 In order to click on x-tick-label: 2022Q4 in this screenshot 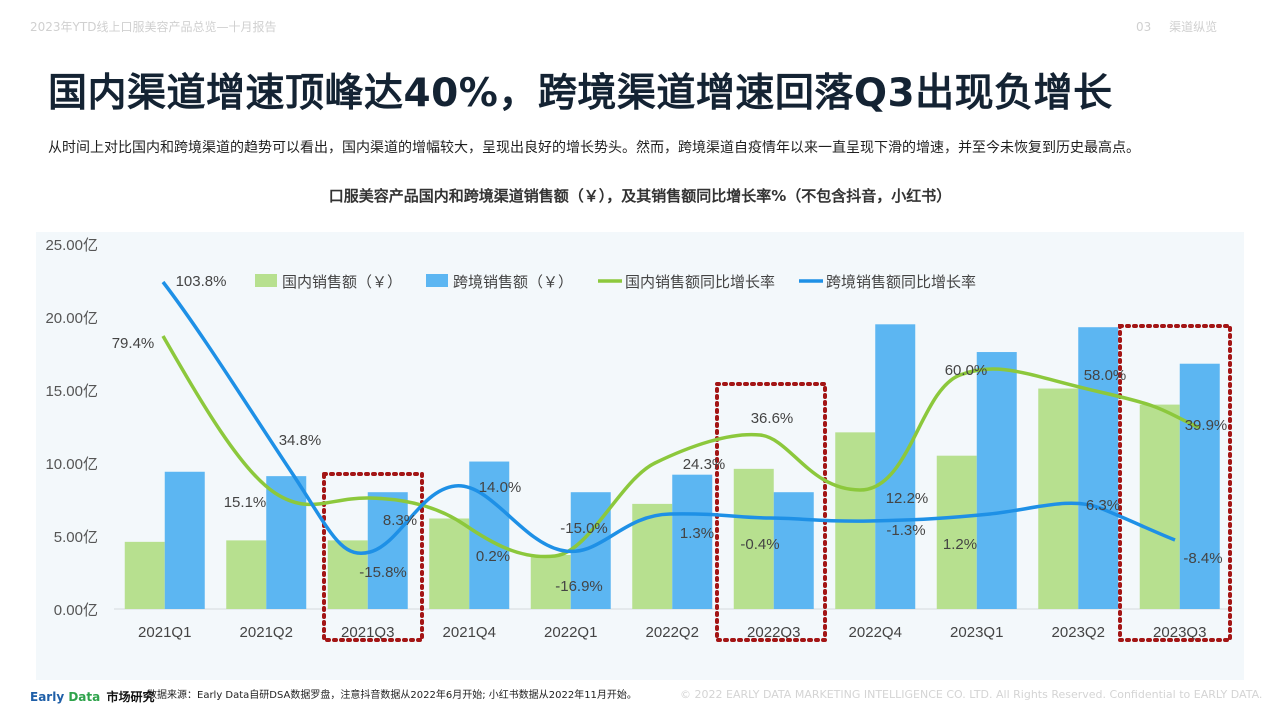, I will do `click(875, 632)`.